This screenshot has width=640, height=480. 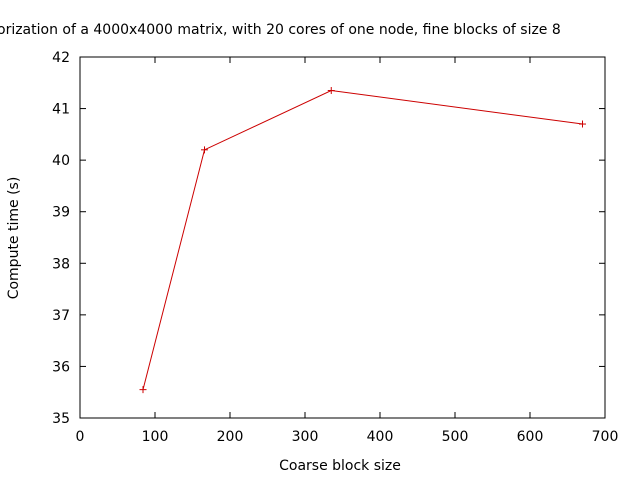 I want to click on x-tick-label: 200, so click(x=230, y=437).